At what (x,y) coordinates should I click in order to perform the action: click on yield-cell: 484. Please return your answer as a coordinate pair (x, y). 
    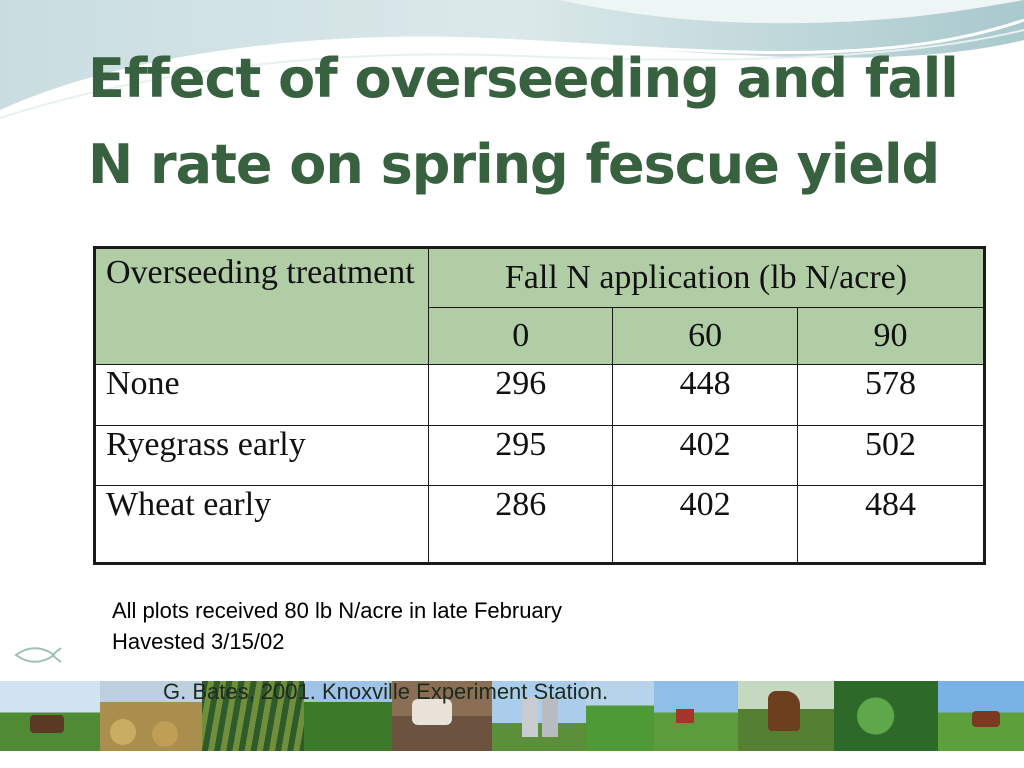
    Looking at the image, I should click on (891, 524).